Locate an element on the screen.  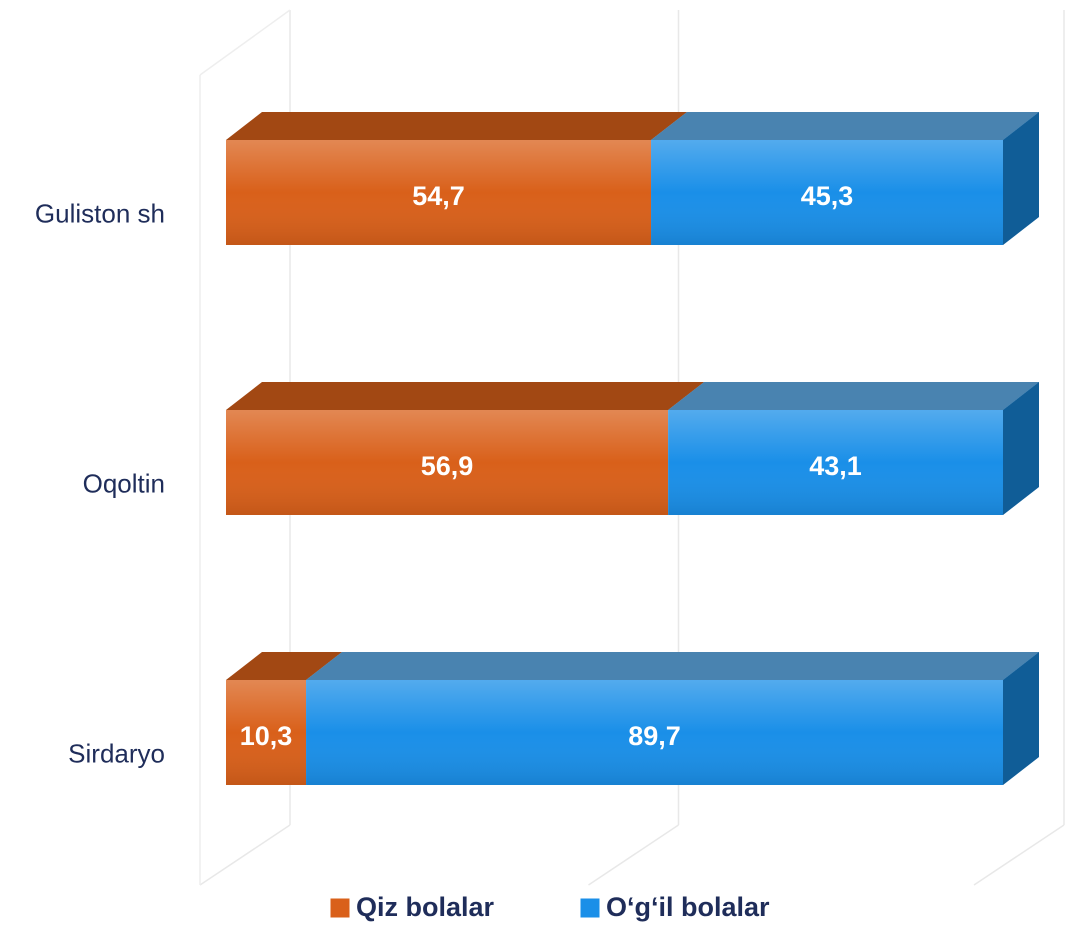
grid-wall is located at coordinates (245, 42).